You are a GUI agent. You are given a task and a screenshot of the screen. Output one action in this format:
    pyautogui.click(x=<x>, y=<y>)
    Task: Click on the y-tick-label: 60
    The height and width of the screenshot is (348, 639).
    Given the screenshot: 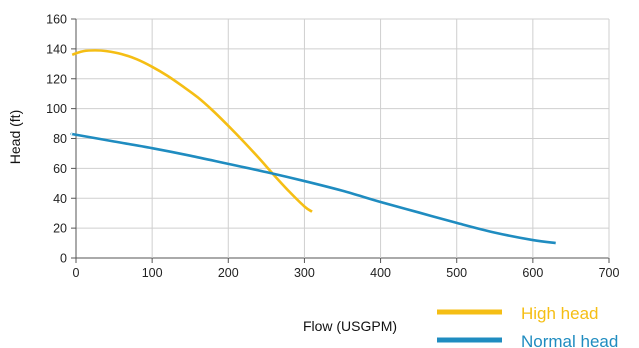 What is the action you would take?
    pyautogui.click(x=60, y=169)
    